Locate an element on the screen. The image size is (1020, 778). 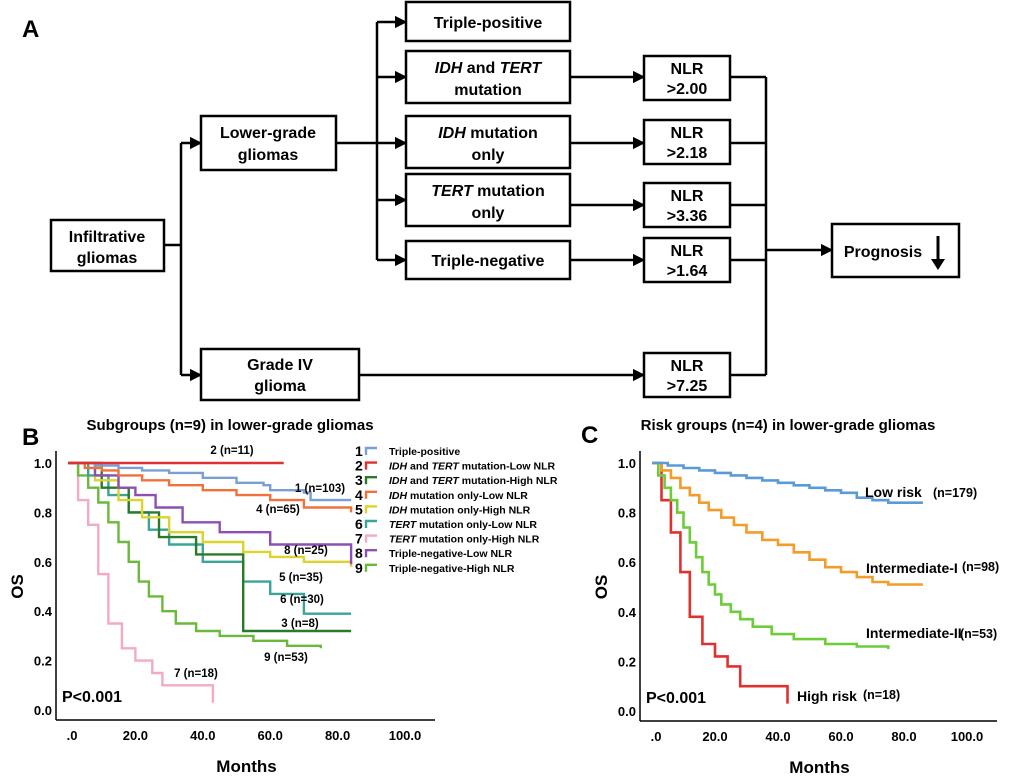
chart-title: Risk groups (n=4) in lower-grade gliomas is located at coordinates (788, 425).